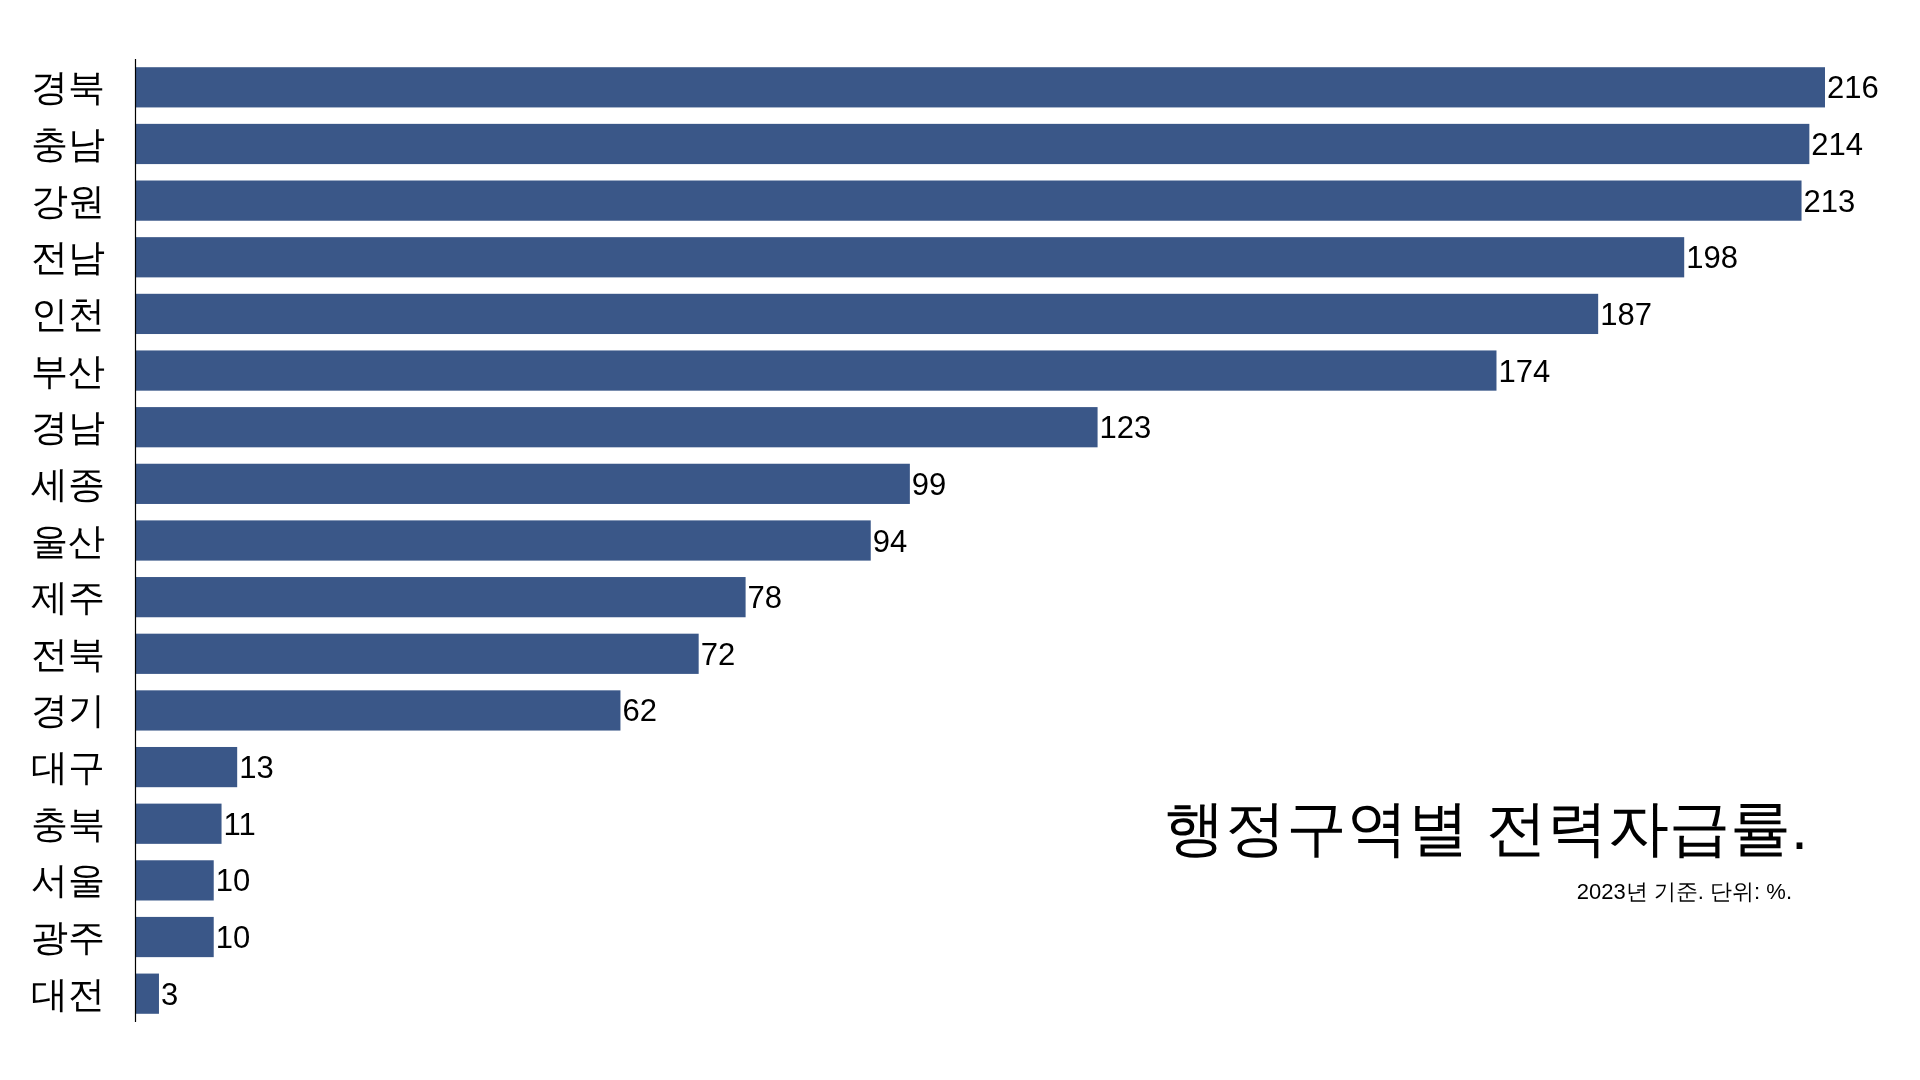  What do you see at coordinates (68, 994) in the screenshot?
I see `y-tick-label: 대전` at bounding box center [68, 994].